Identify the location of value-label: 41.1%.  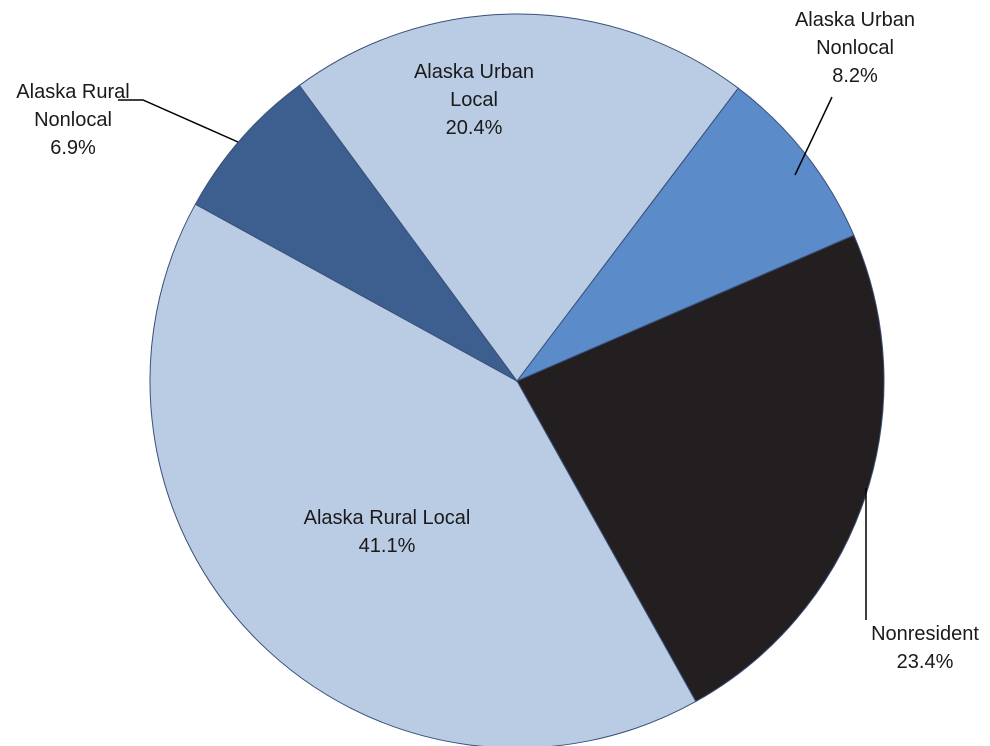
(387, 546).